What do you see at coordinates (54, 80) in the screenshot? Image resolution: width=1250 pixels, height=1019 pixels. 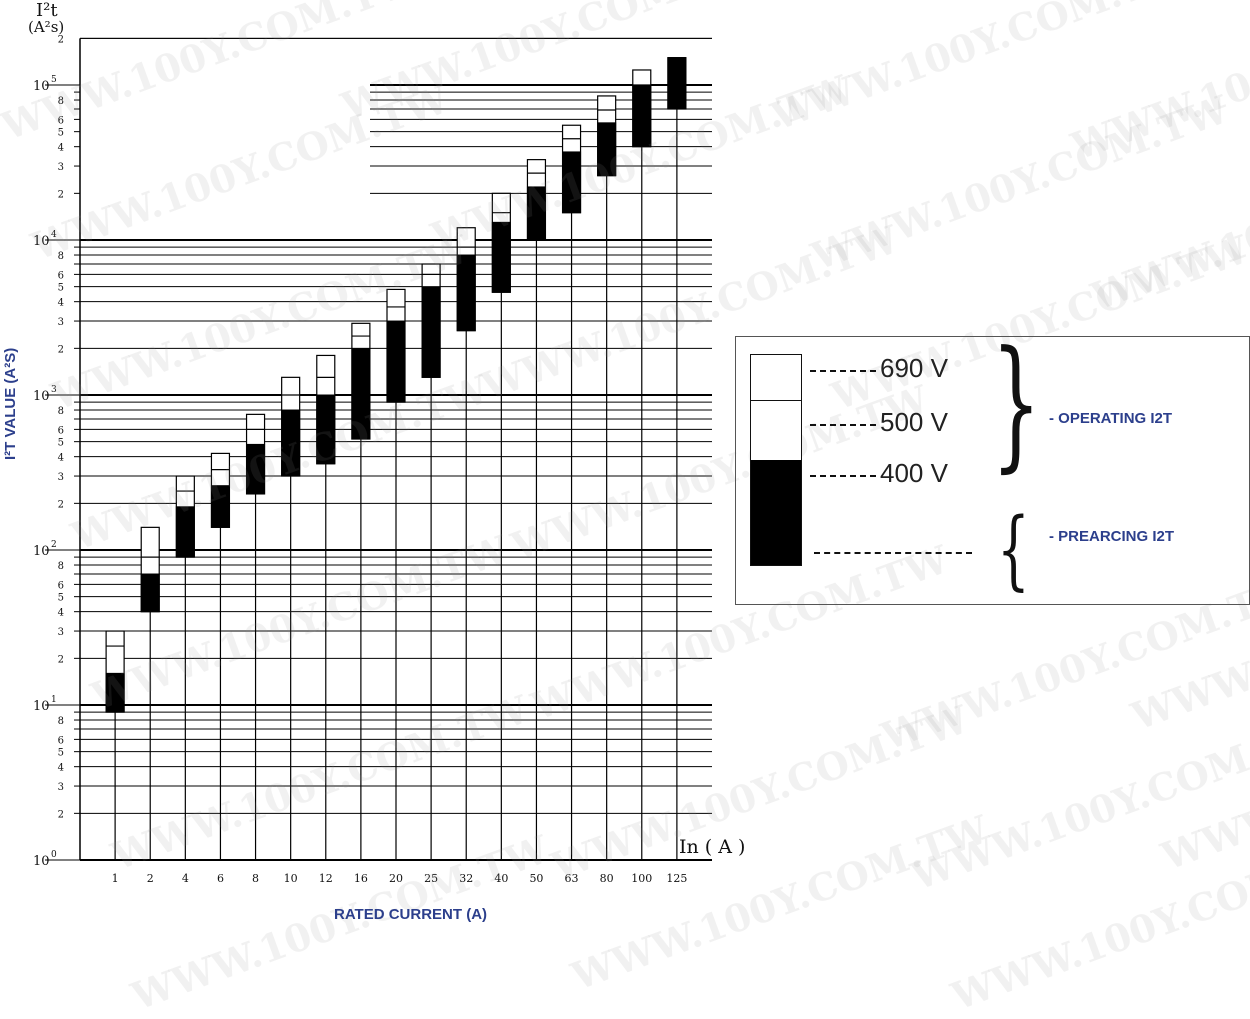 I see `y-tick-exponent: 5` at bounding box center [54, 80].